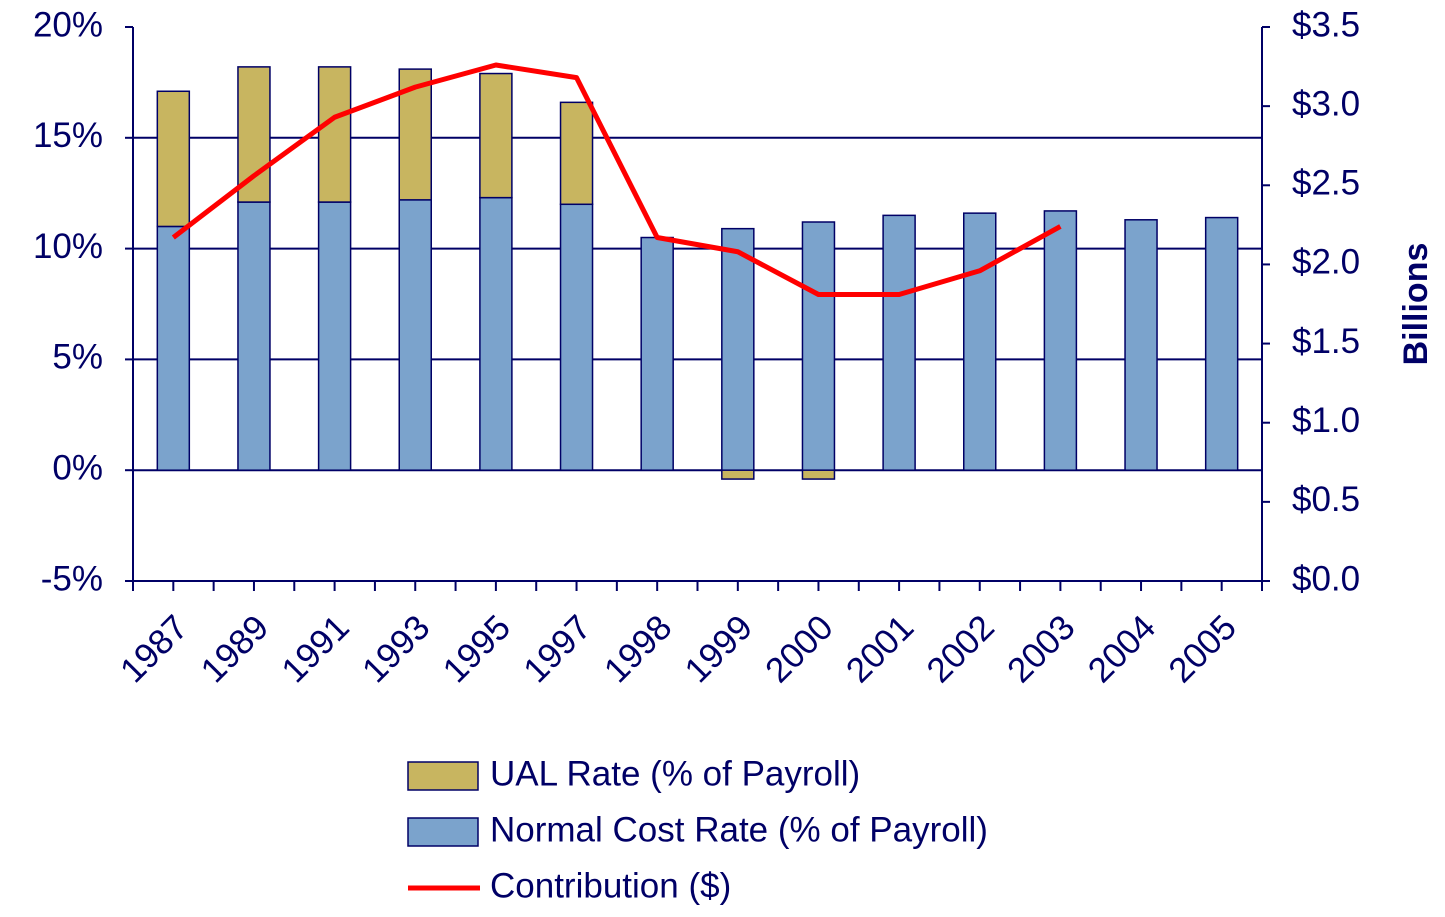  What do you see at coordinates (235, 649) in the screenshot?
I see `x-tick-label: 1989` at bounding box center [235, 649].